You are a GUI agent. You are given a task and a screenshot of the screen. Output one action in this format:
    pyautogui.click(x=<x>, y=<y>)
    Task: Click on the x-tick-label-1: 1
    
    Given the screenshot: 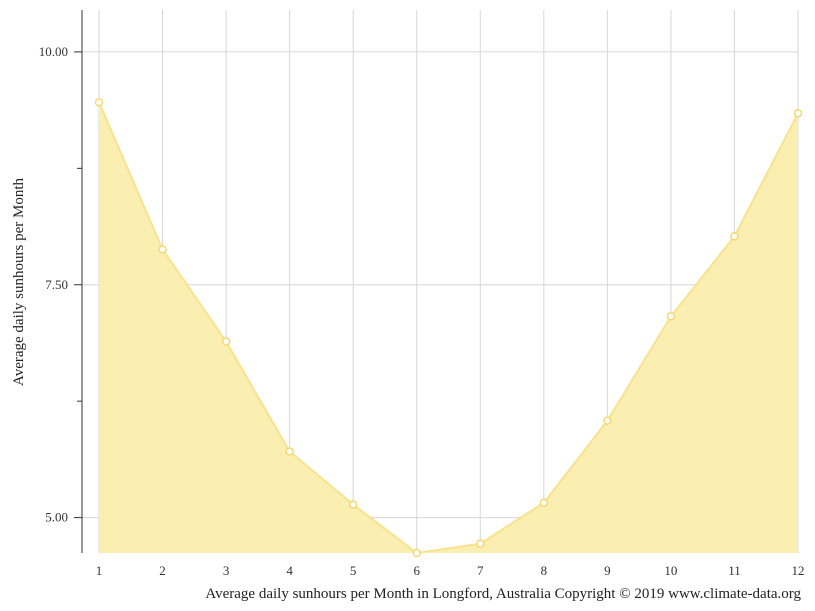 What is the action you would take?
    pyautogui.click(x=99, y=570)
    